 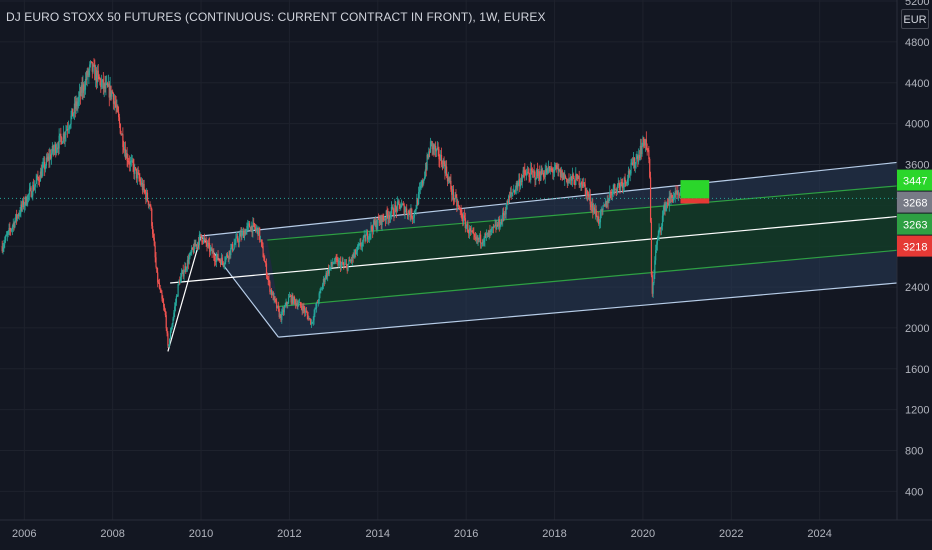 I want to click on y-tick-label: 400, so click(x=914, y=492).